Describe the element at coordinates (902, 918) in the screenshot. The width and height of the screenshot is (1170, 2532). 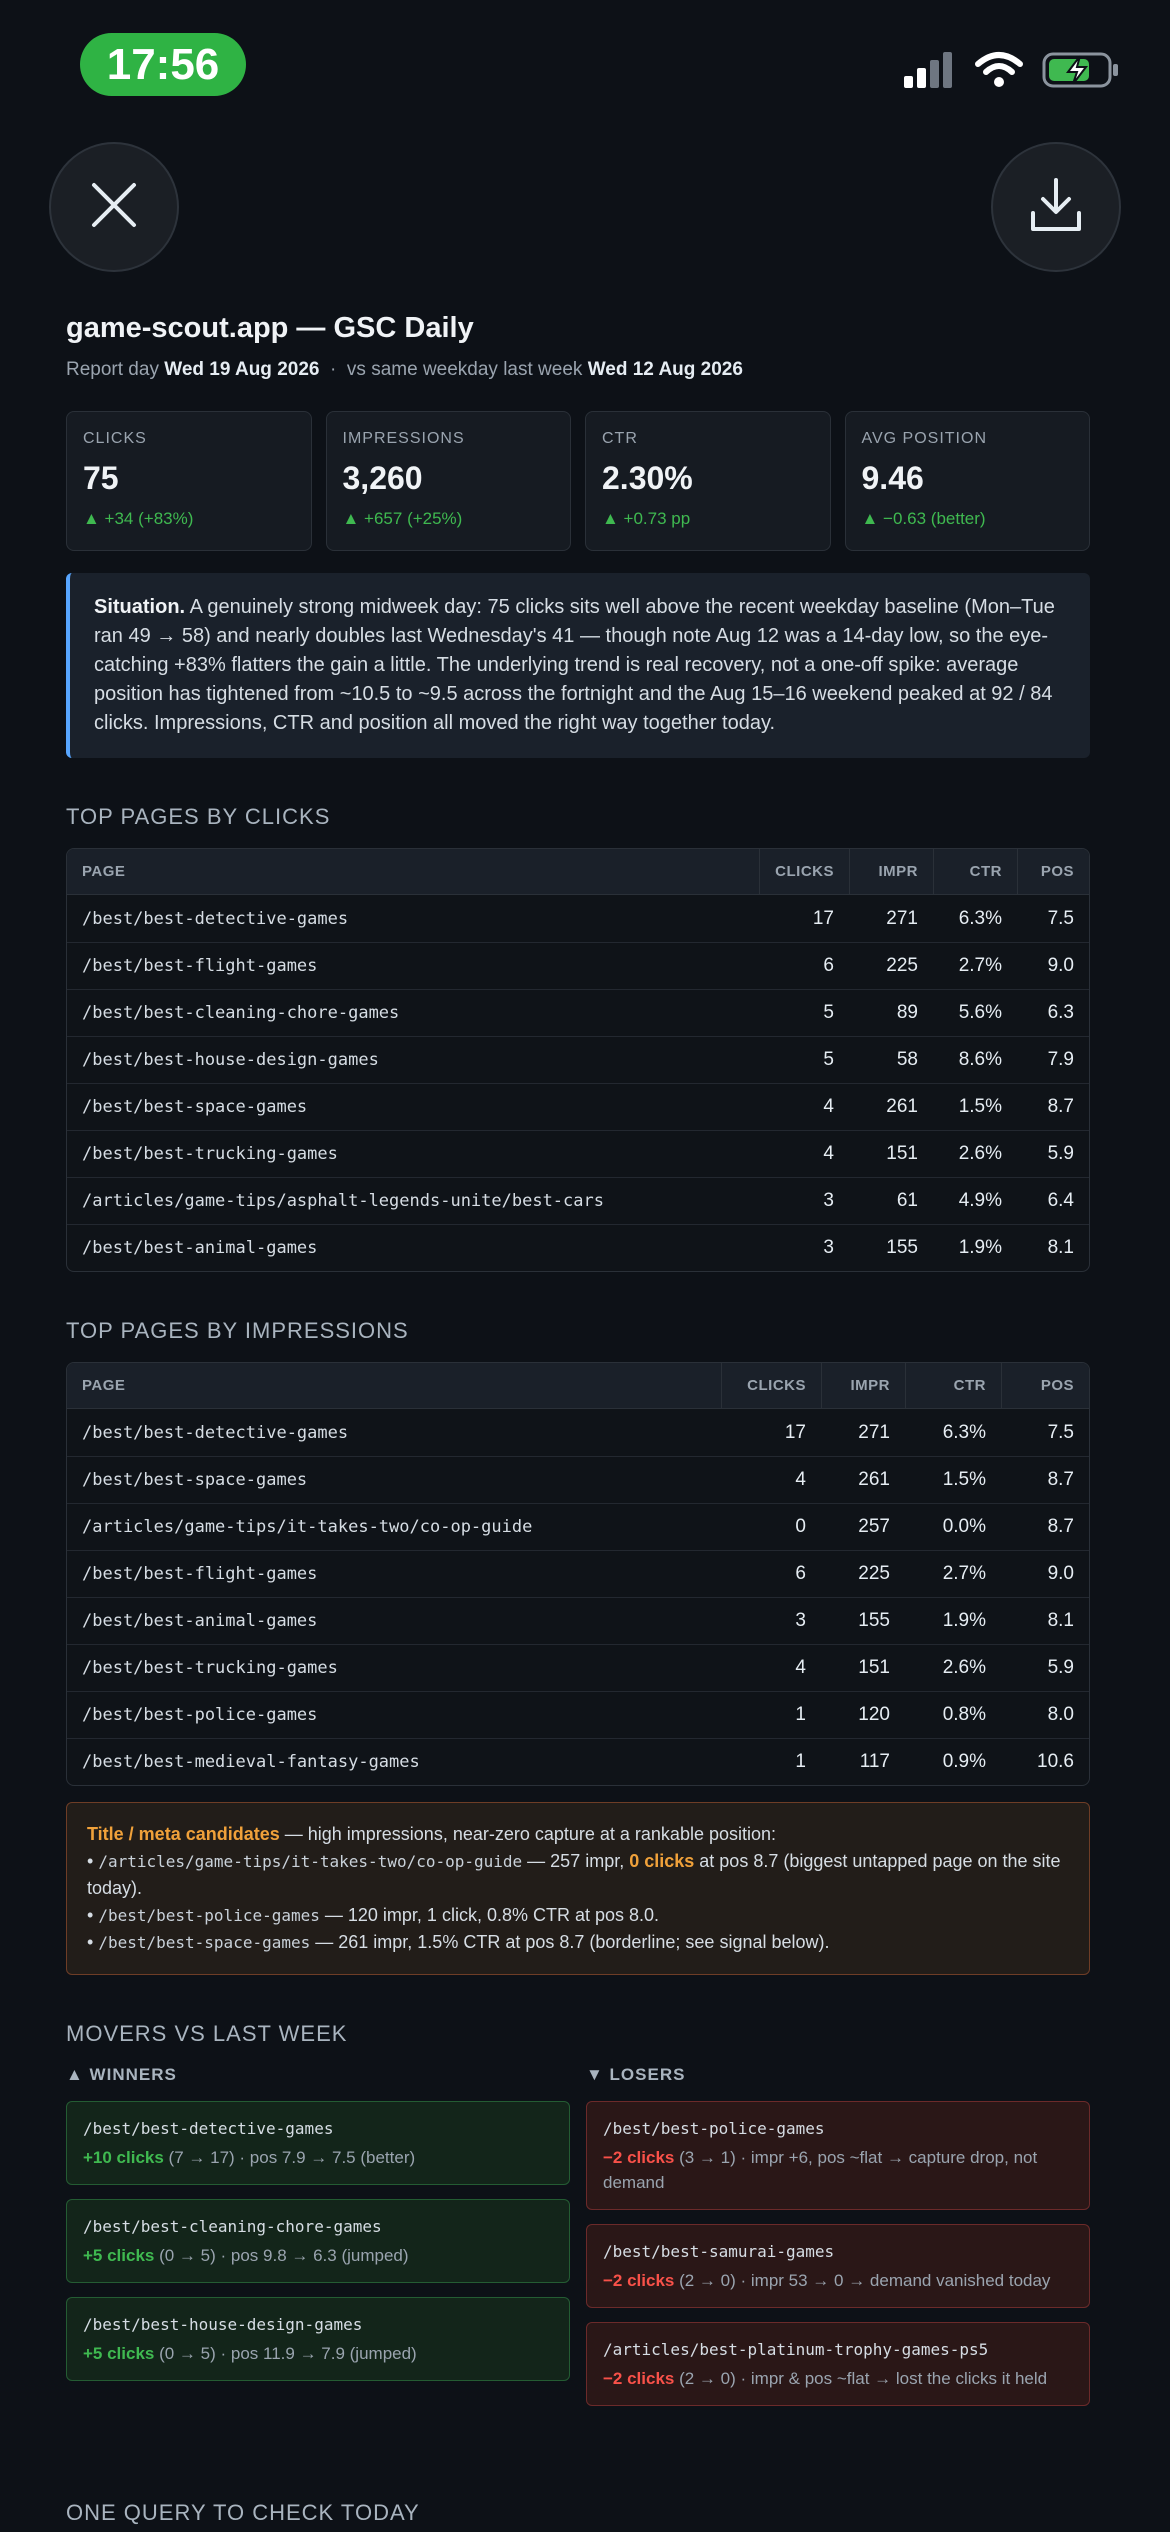
I see `table-cell: 271` at that location.